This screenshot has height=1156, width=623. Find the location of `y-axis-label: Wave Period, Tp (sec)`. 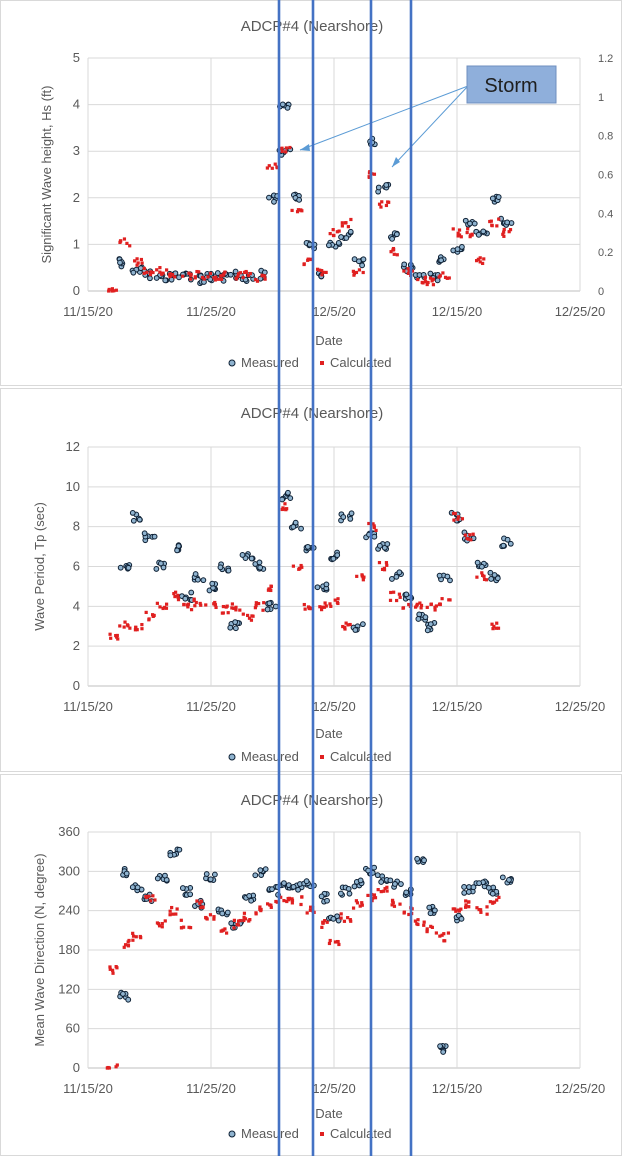

y-axis-label: Wave Period, Tp (sec) is located at coordinates (39, 566).